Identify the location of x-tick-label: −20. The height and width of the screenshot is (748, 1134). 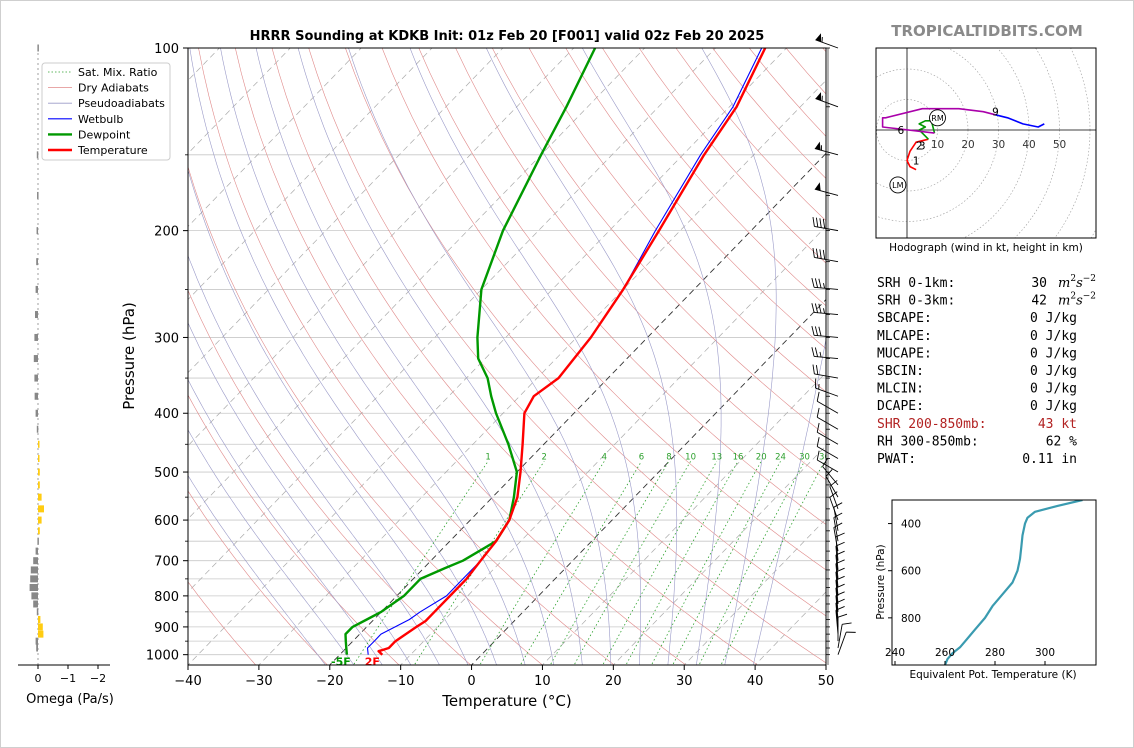
(329, 681).